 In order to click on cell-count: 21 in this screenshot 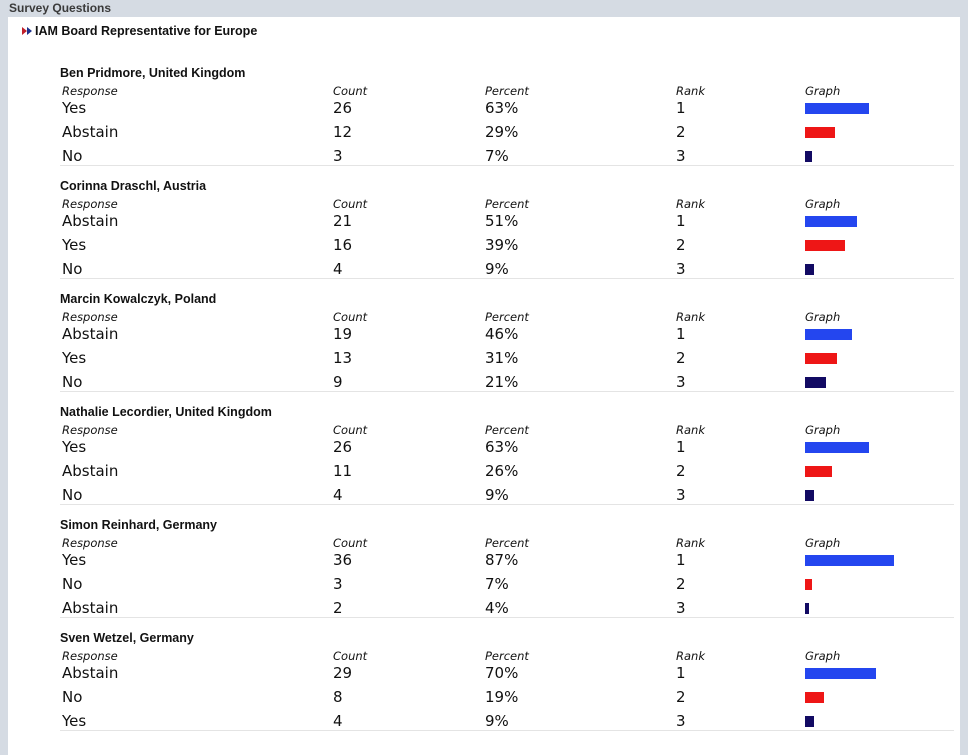, I will do `click(343, 221)`.